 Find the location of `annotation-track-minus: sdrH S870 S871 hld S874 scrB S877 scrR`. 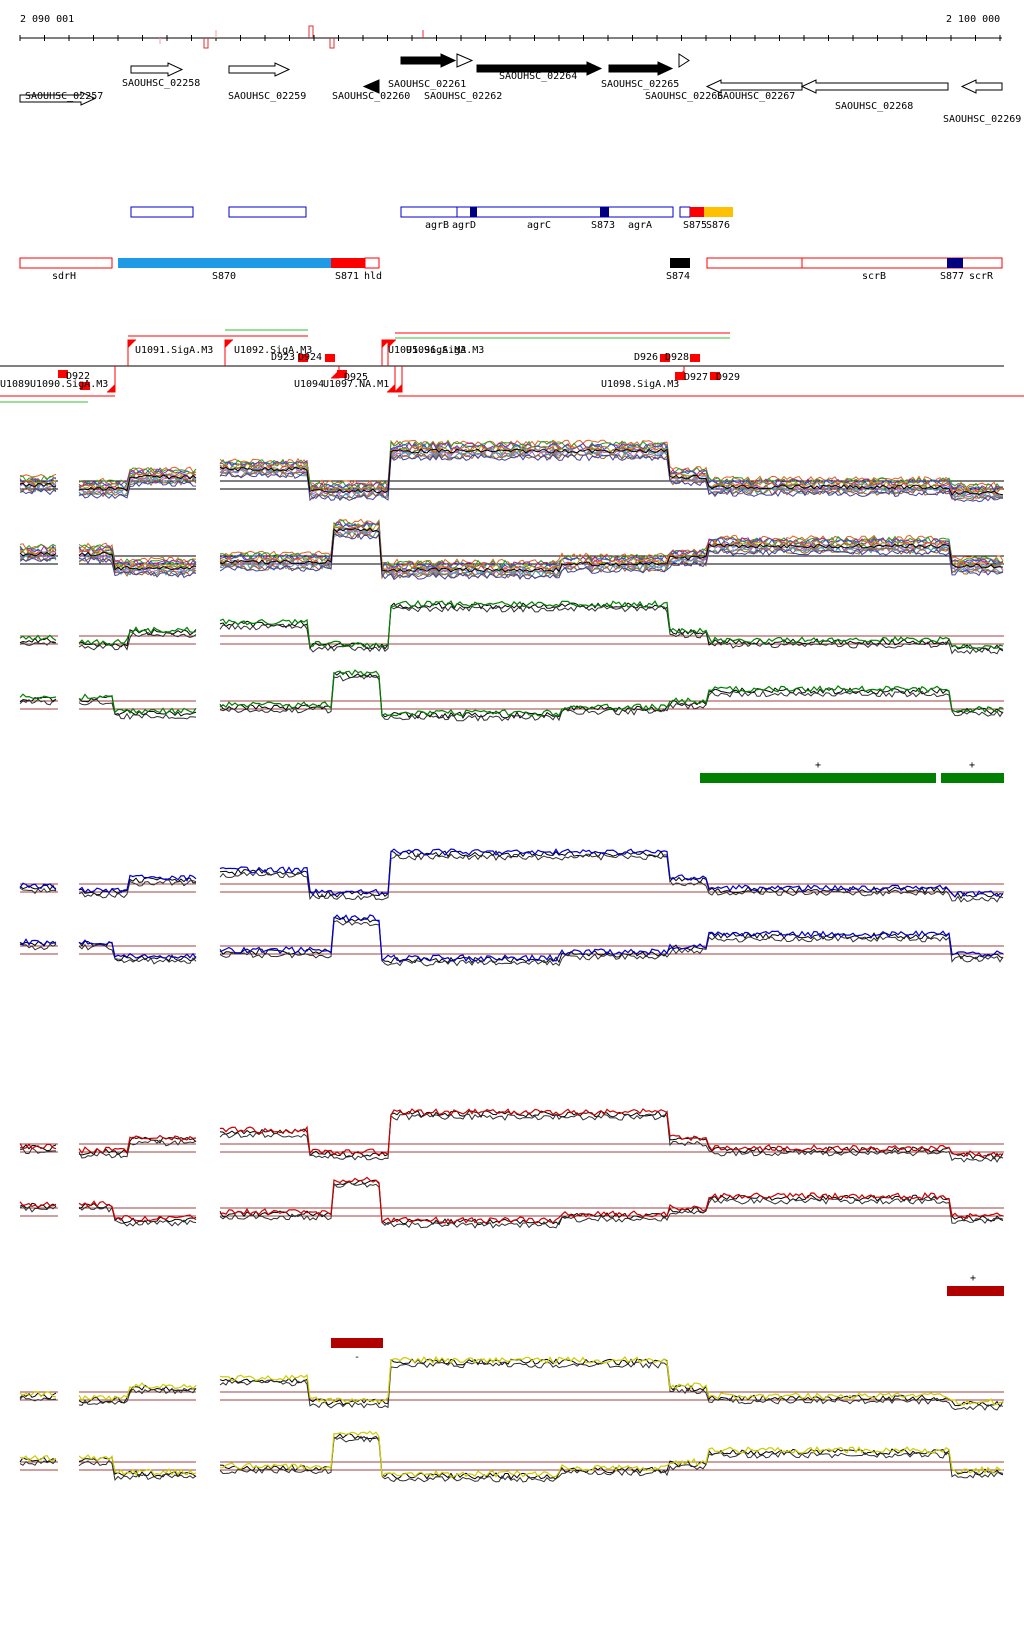

annotation-track-minus: sdrH S870 S871 hld S874 scrB S877 scrR is located at coordinates (511, 269).